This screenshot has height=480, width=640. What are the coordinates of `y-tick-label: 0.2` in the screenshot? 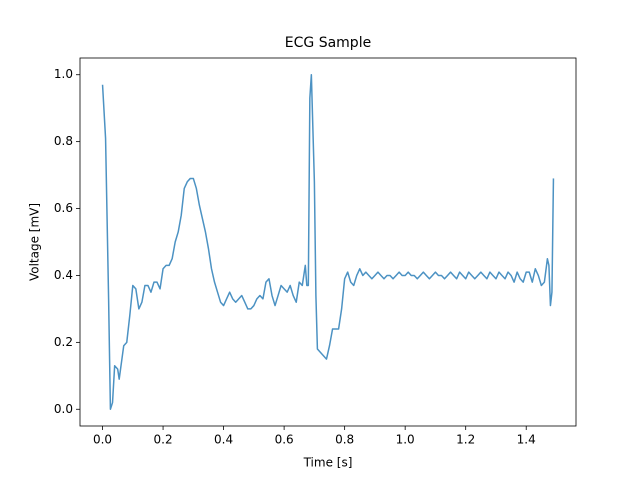 It's located at (63, 342).